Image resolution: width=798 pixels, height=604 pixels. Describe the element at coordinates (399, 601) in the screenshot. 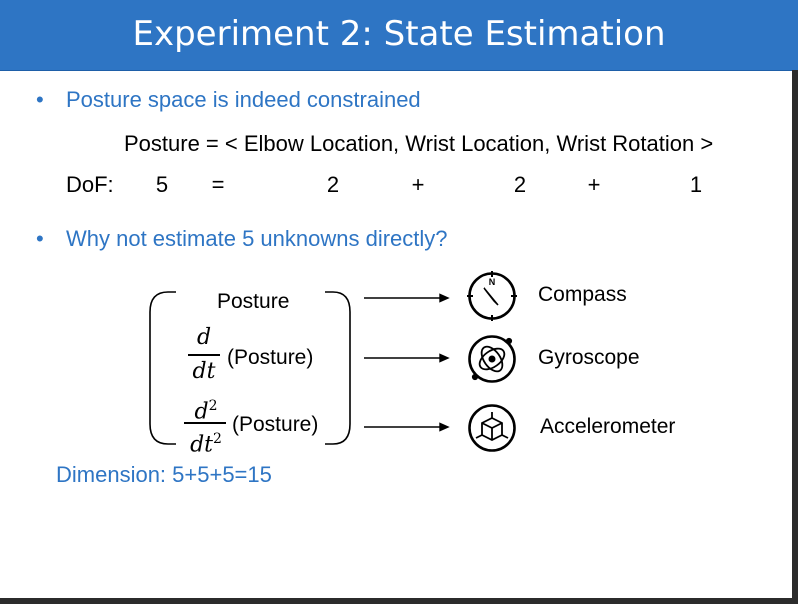

I see `window-edge-bottom` at that location.